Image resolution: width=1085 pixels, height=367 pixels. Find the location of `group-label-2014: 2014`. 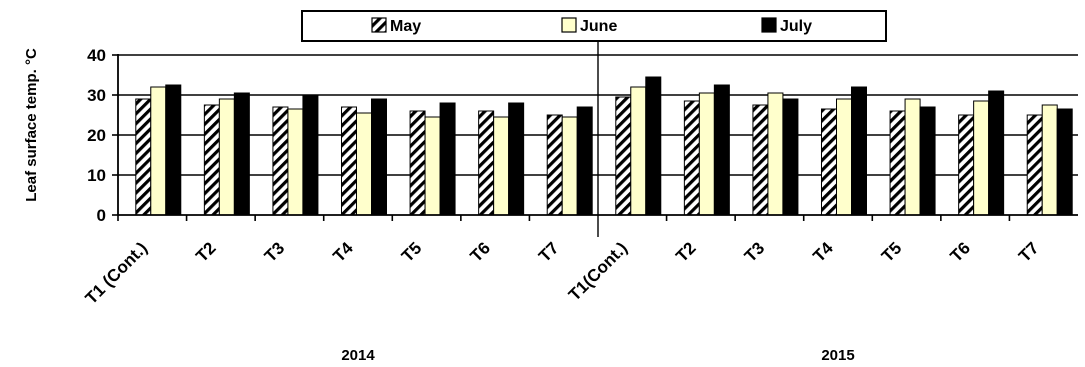

group-label-2014: 2014 is located at coordinates (358, 355).